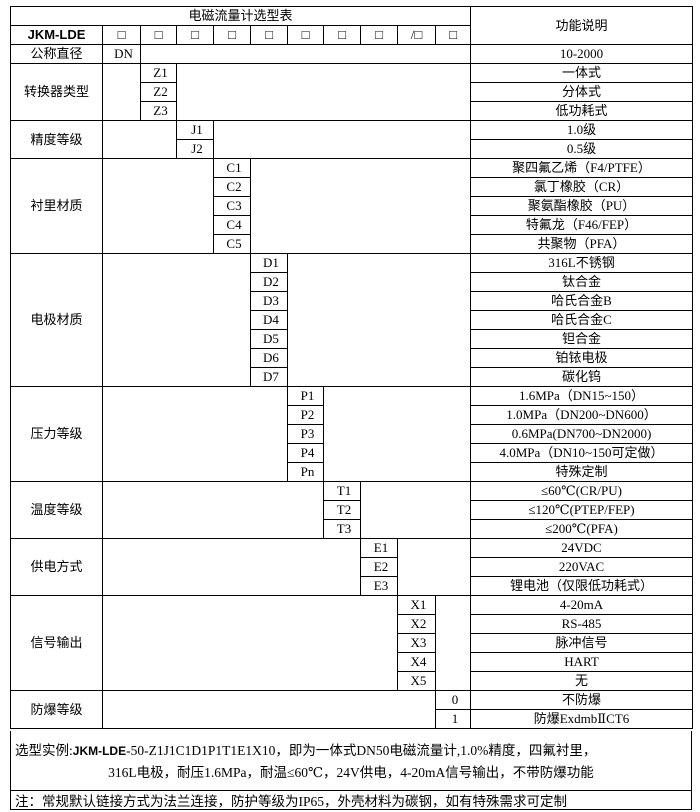 This screenshot has width=700, height=812. Describe the element at coordinates (269, 358) in the screenshot. I see `option-code: D6` at that location.